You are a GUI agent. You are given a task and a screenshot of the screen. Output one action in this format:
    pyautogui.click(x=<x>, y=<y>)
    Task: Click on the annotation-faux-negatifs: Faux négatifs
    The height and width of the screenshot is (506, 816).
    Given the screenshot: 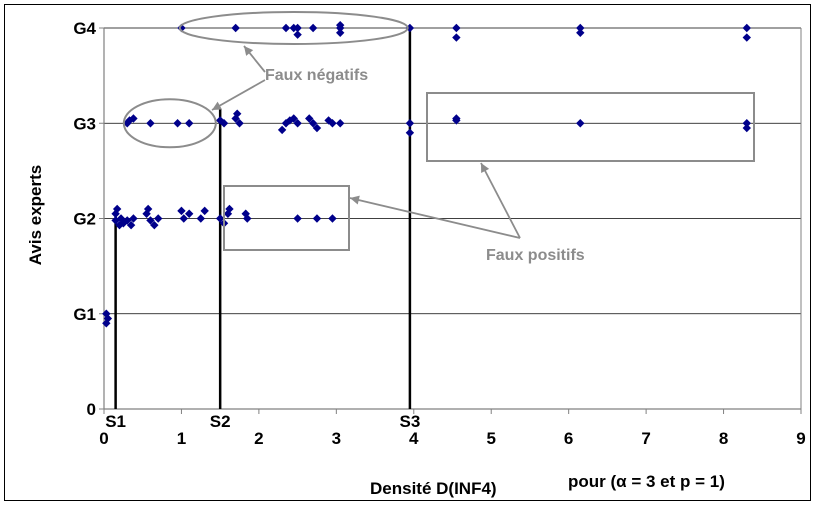 What is the action you would take?
    pyautogui.click(x=316, y=75)
    